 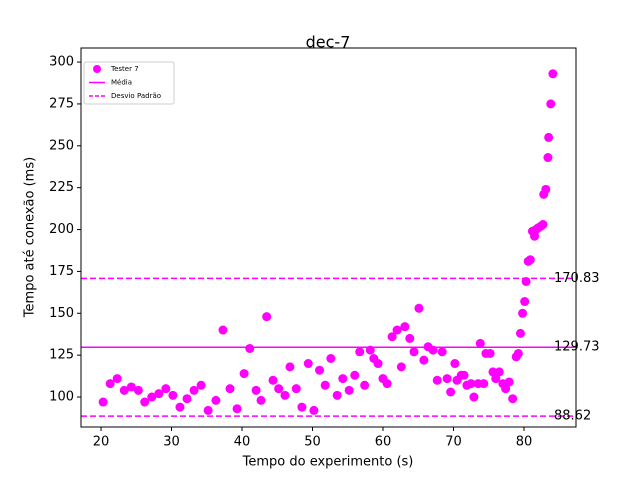 What do you see at coordinates (577, 278) in the screenshot?
I see `reference-label: 170.83` at bounding box center [577, 278].